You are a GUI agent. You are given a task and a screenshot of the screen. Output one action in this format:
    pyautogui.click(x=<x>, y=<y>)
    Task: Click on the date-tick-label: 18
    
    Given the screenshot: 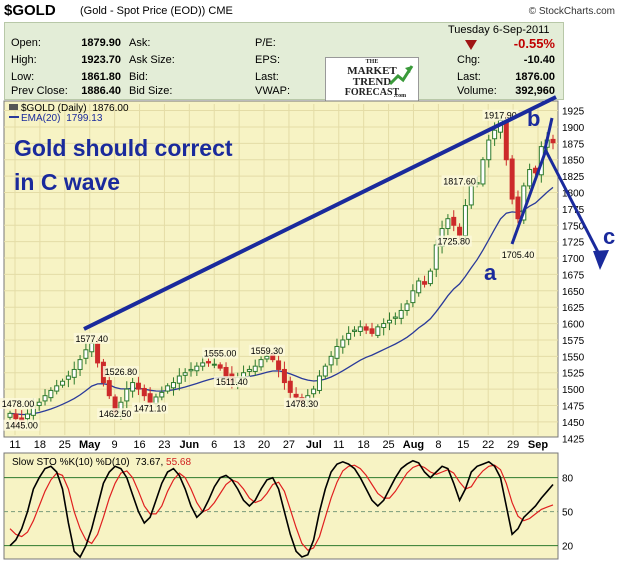 What is the action you would take?
    pyautogui.click(x=364, y=445)
    